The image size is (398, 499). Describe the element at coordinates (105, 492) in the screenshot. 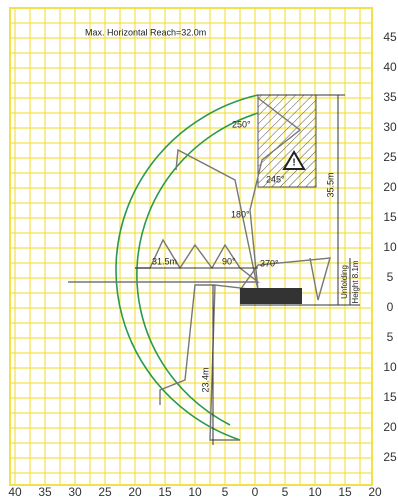

I see `x-label: 25` at that location.